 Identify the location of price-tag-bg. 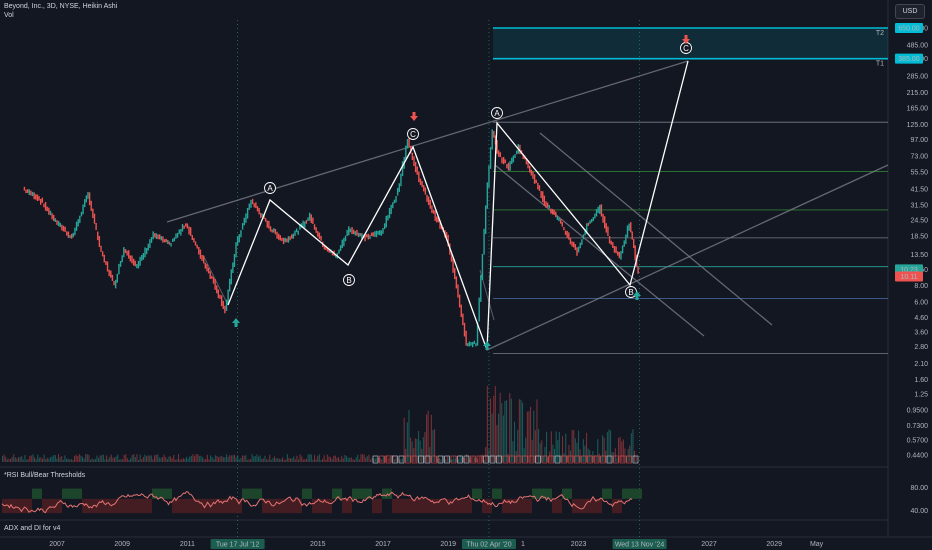
(909, 28).